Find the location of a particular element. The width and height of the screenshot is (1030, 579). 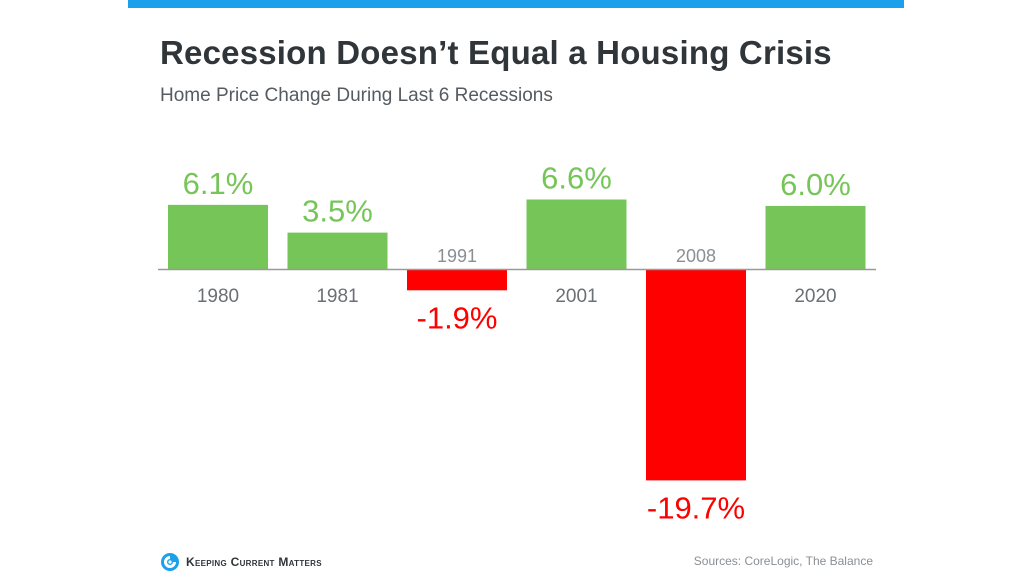

kcm-swirl-logo-icon is located at coordinates (170, 562).